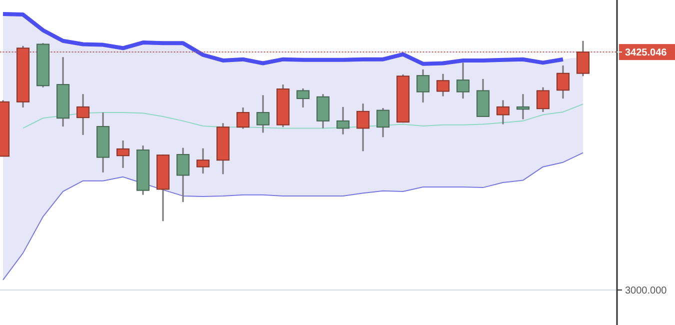  I want to click on y-tick-label: 3425.046, so click(646, 53).